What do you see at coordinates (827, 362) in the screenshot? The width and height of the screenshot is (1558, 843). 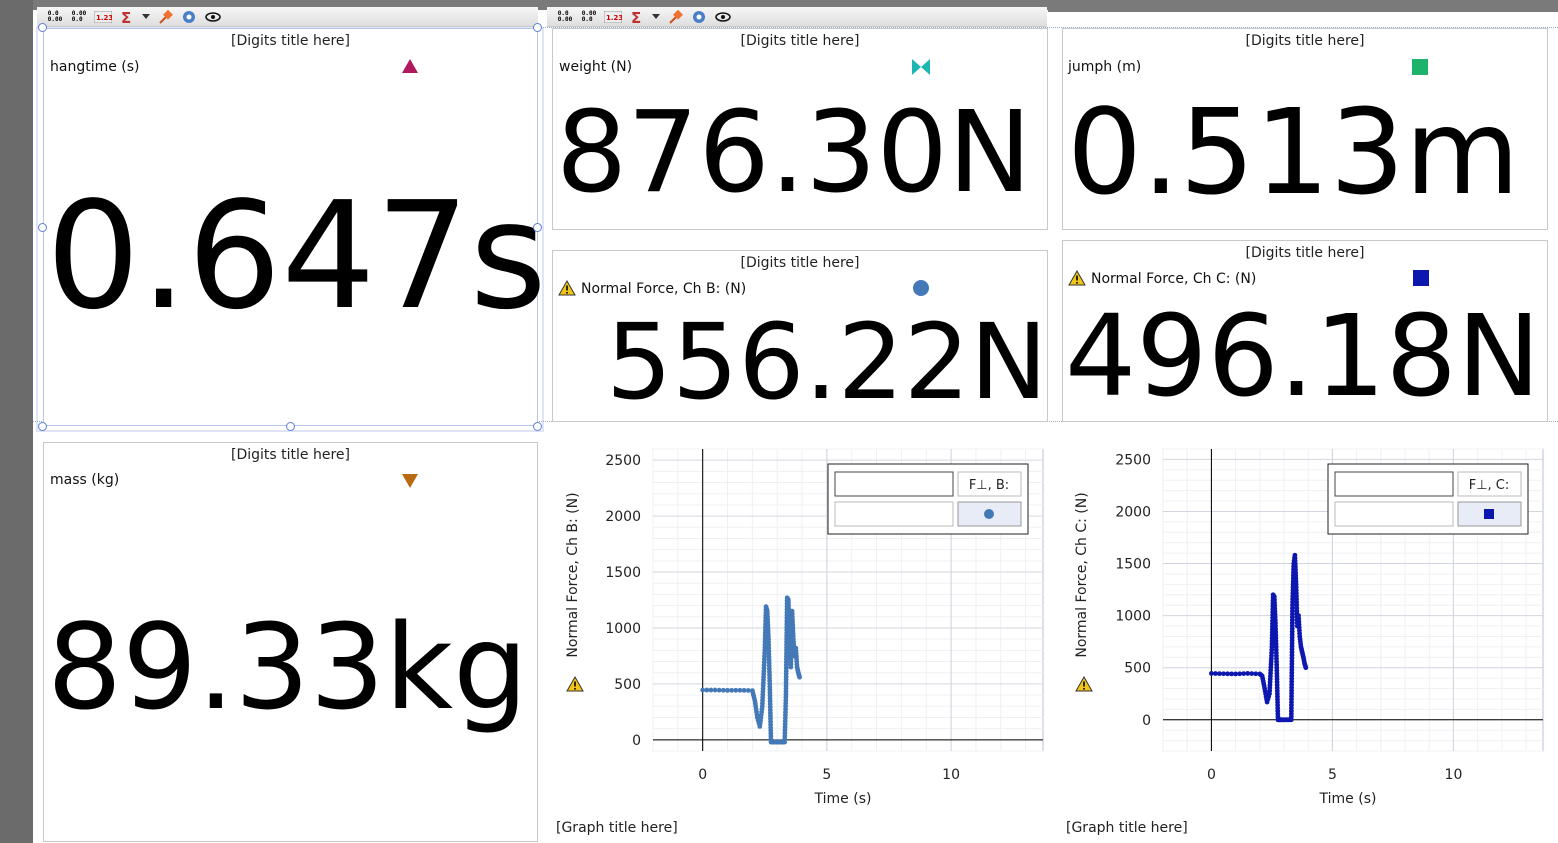 I see `meter-value-normal-force-b: 556.22N` at bounding box center [827, 362].